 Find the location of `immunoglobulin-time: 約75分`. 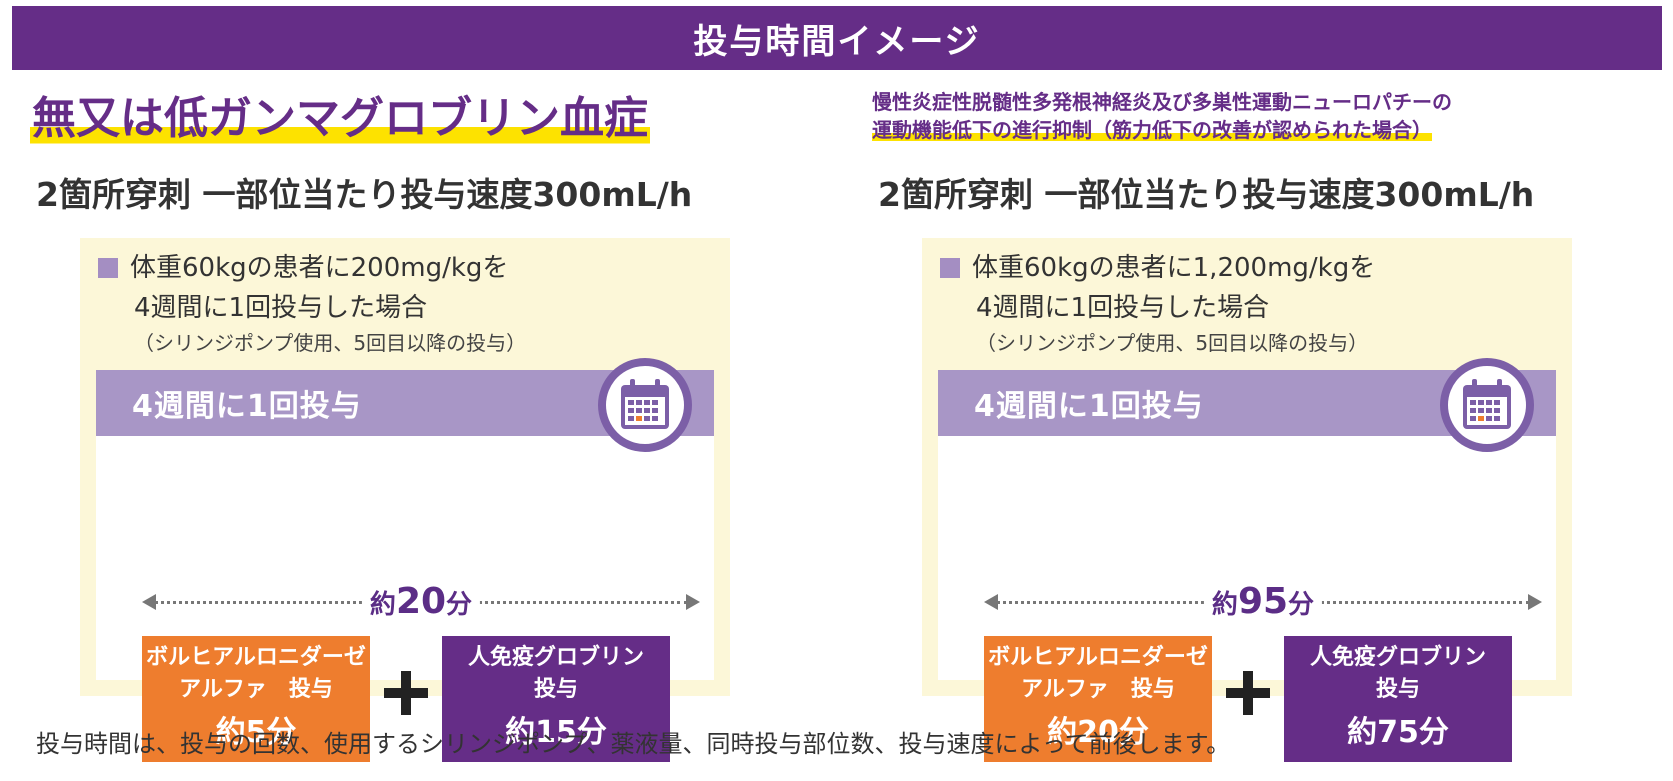

immunoglobulin-time: 約75分 is located at coordinates (1398, 732).